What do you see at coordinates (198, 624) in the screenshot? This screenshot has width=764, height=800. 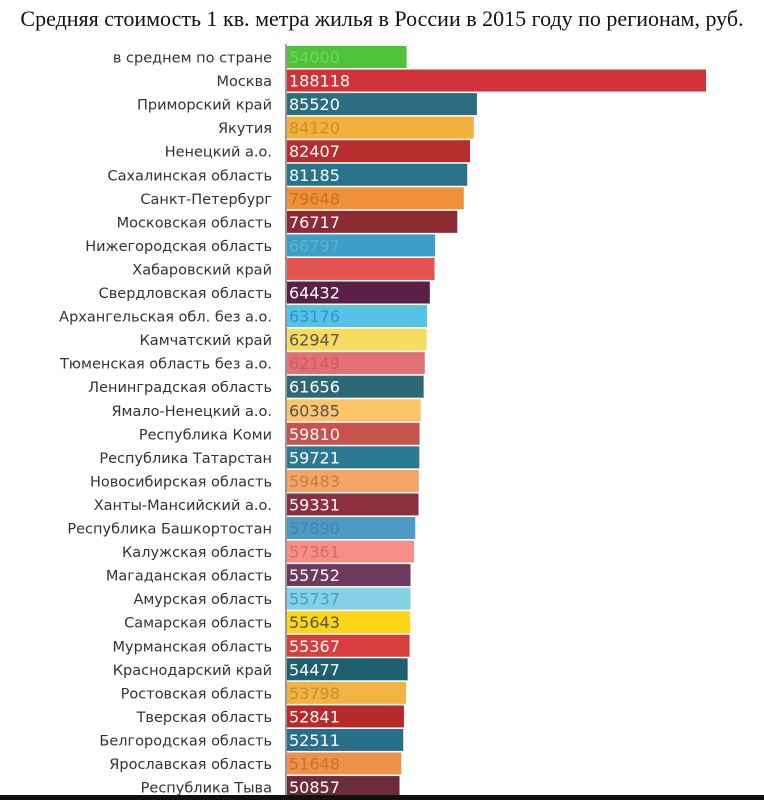 I see `category-label: Самарская область` at bounding box center [198, 624].